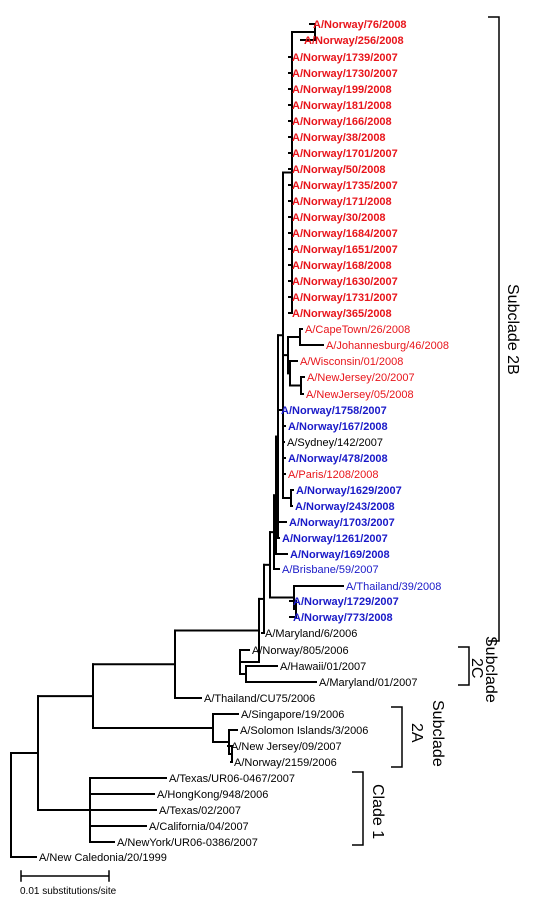 This screenshot has width=540, height=912. I want to click on taxon-label: A/HongKong/948/2006, so click(212, 795).